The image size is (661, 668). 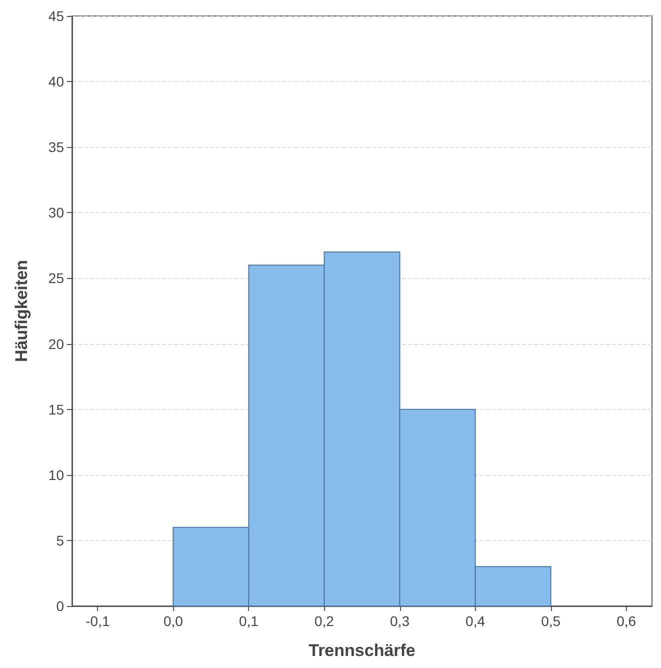 What do you see at coordinates (56, 147) in the screenshot?
I see `y-tick-label: 35` at bounding box center [56, 147].